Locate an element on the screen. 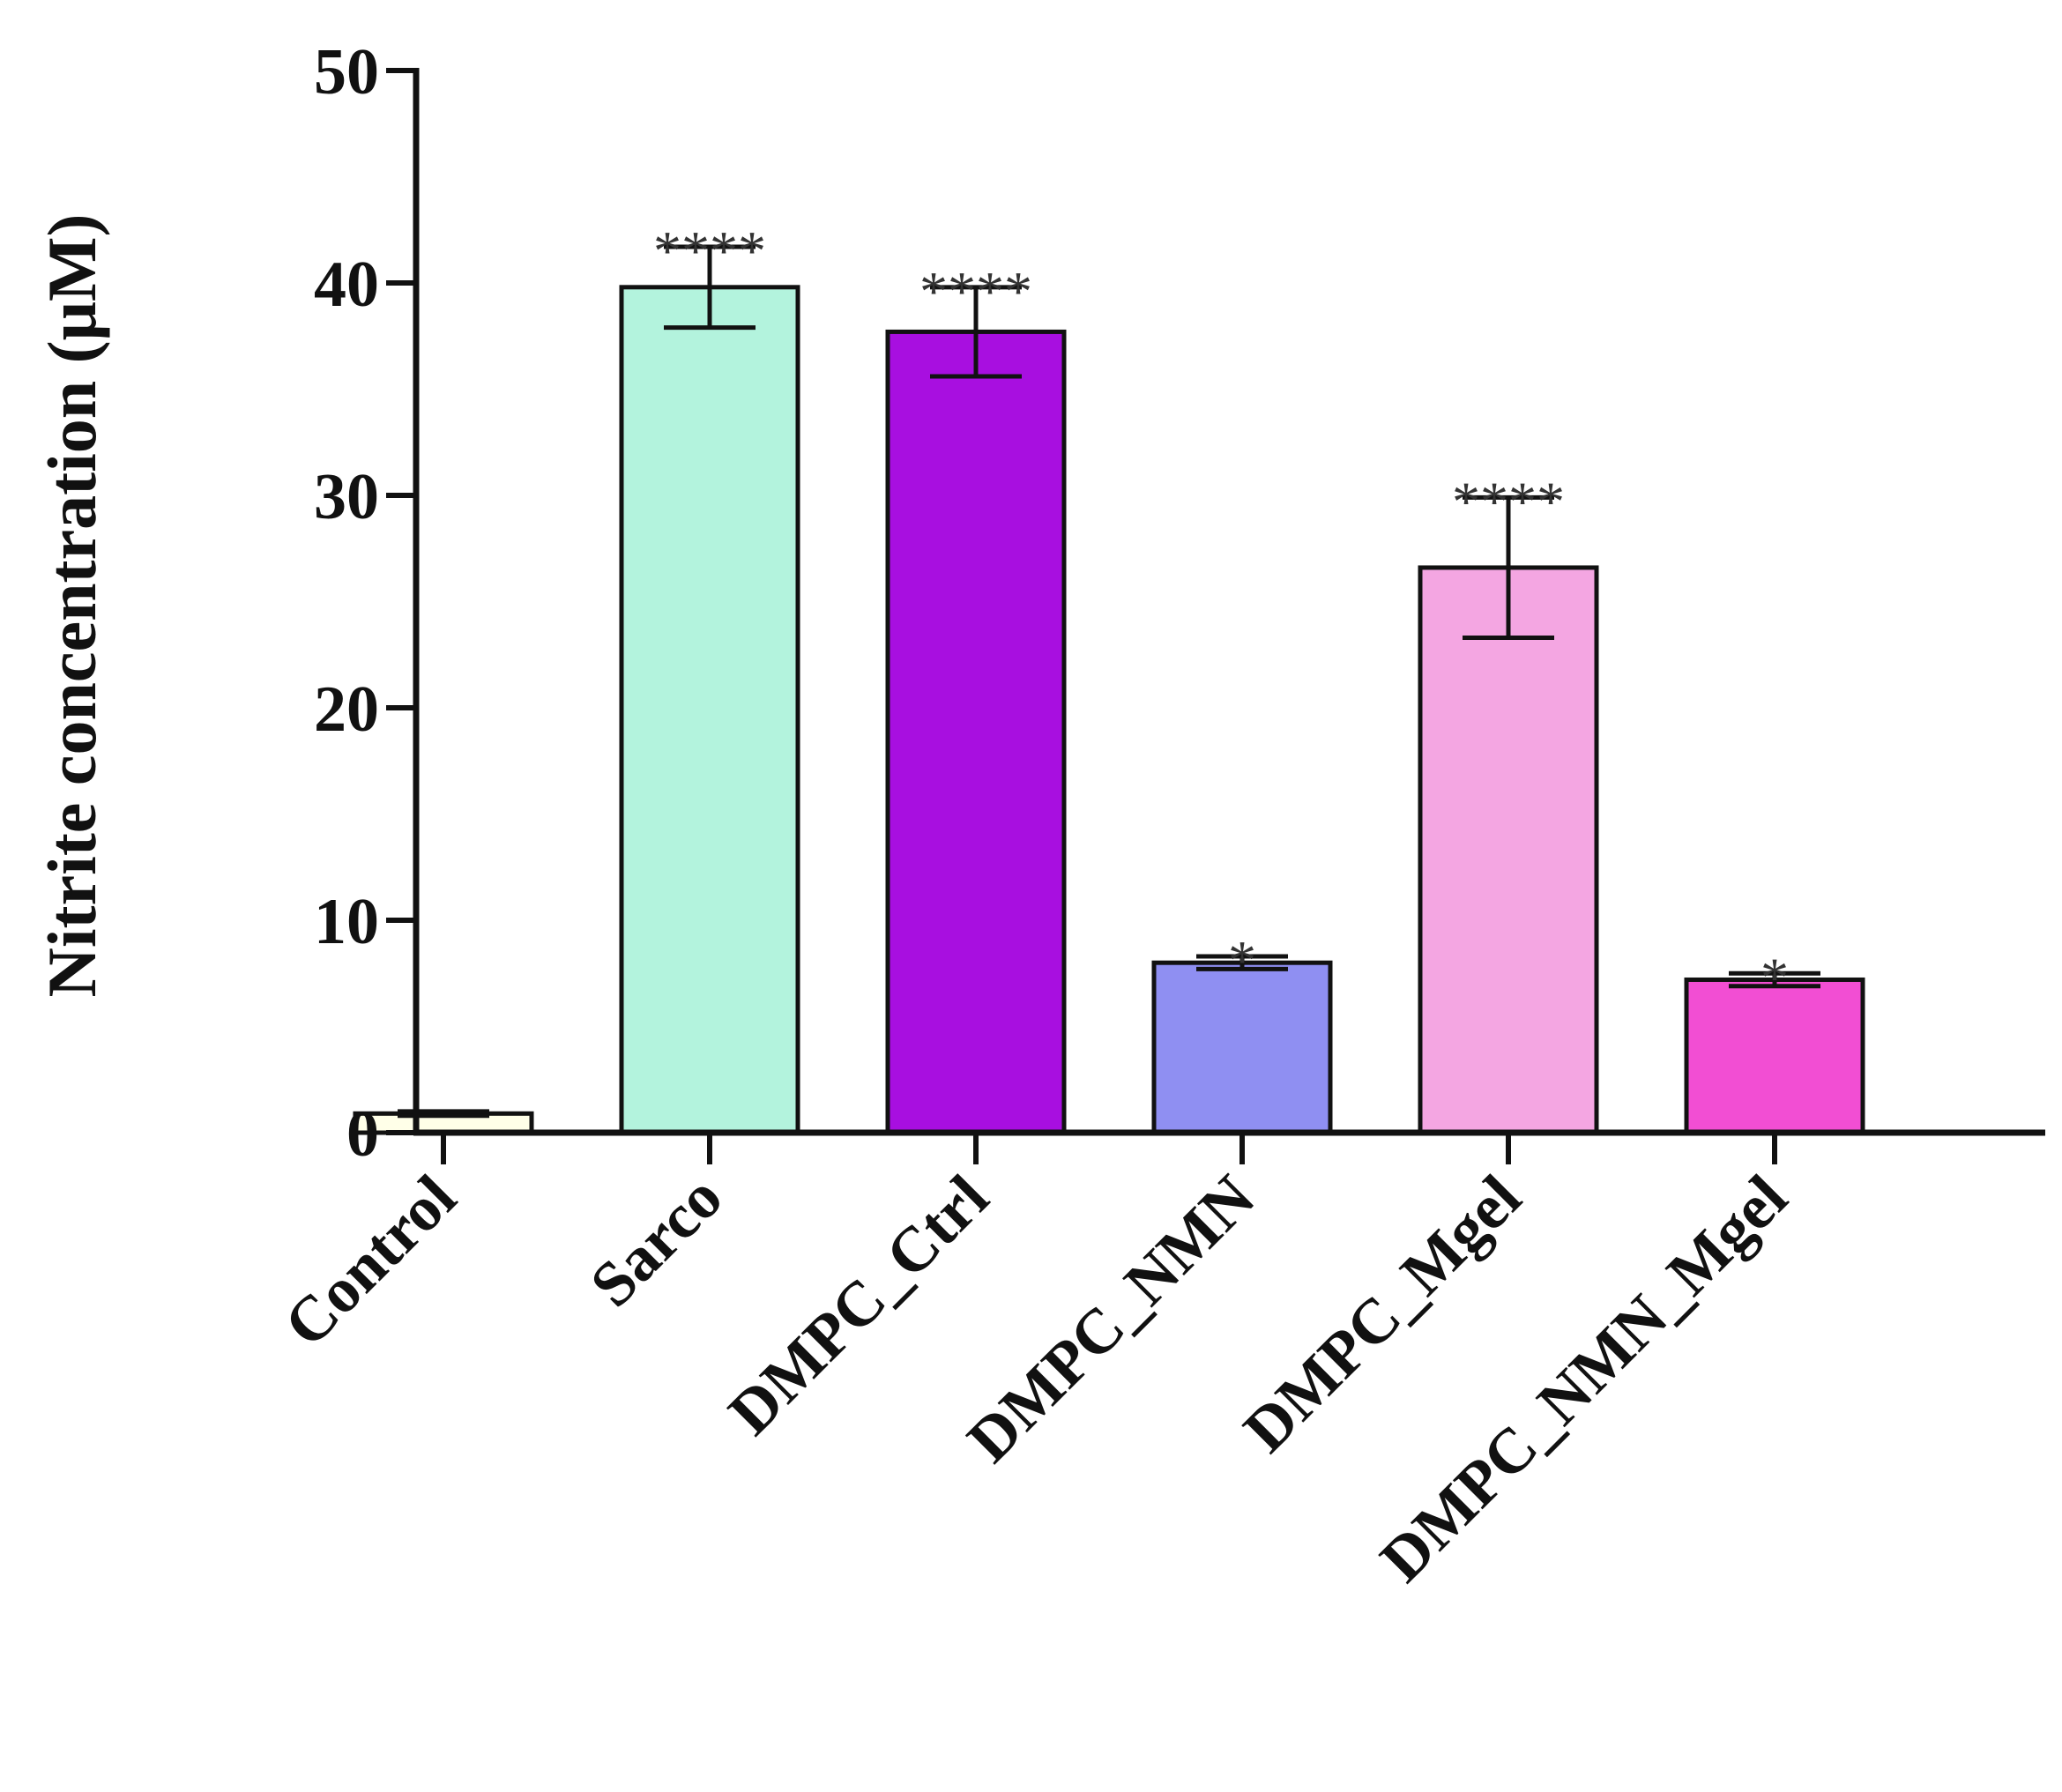 The width and height of the screenshot is (2062, 1792). y-tick-label-10: 10 is located at coordinates (346, 922).